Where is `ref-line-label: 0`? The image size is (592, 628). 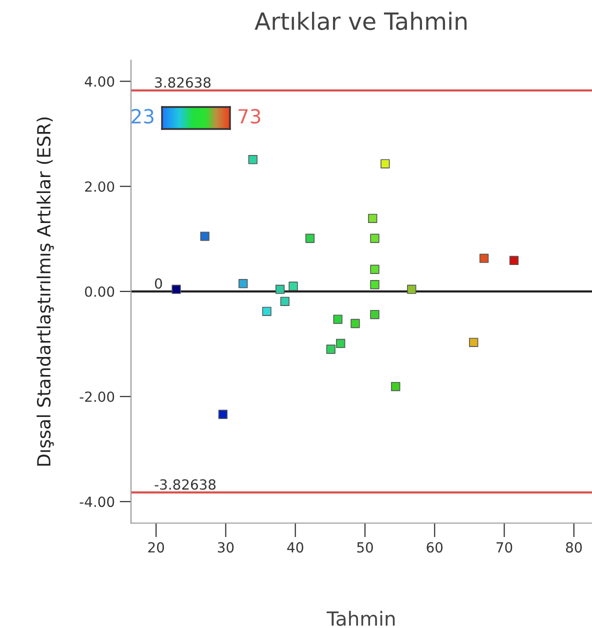 ref-line-label: 0 is located at coordinates (158, 283).